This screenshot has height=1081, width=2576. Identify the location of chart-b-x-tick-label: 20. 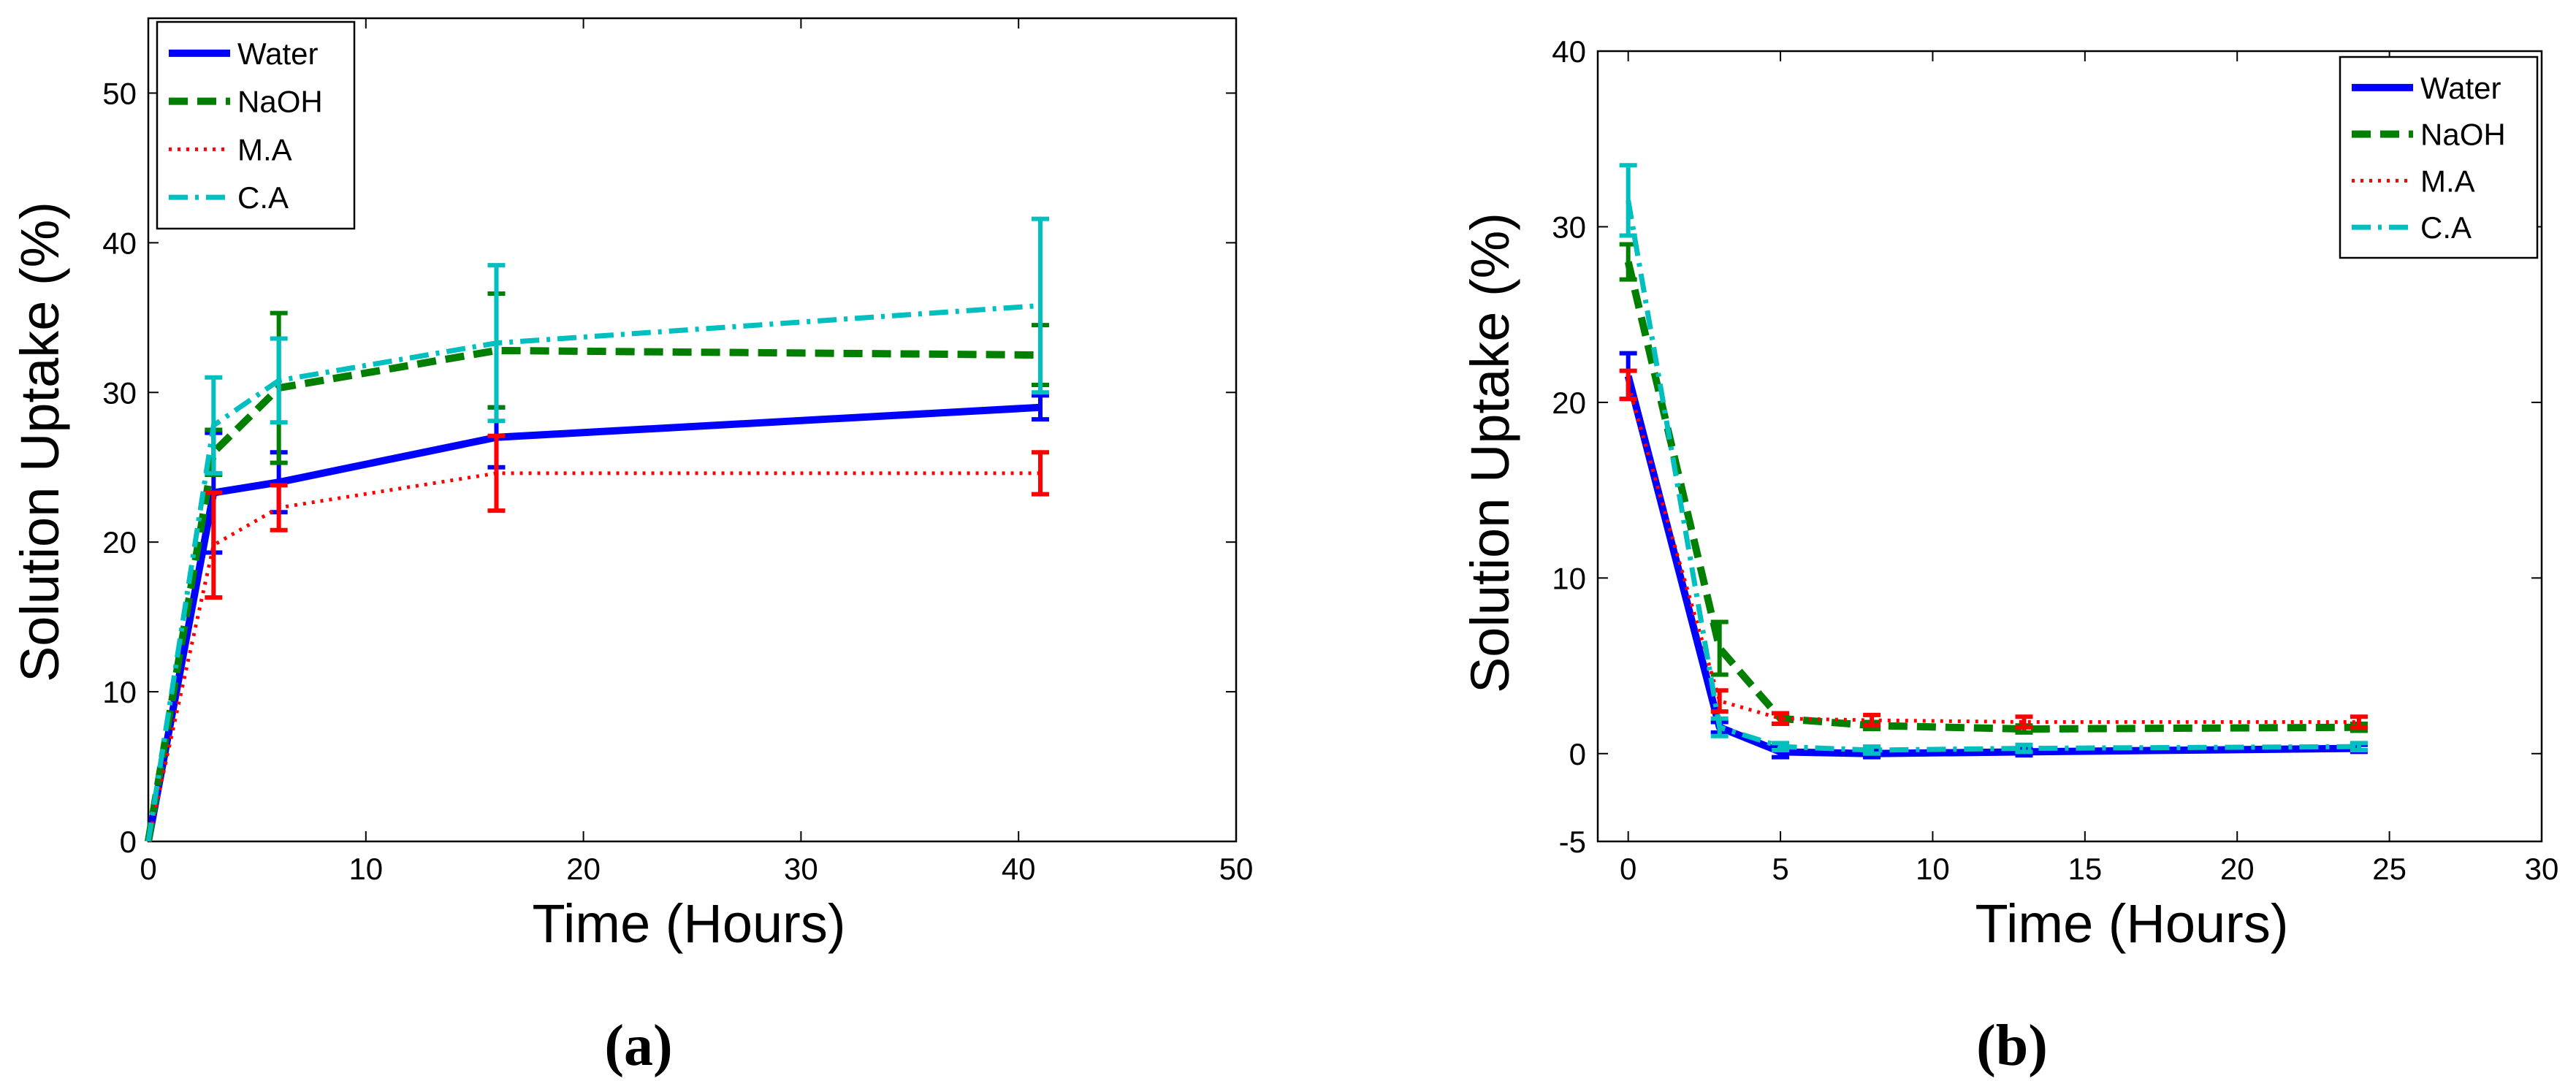
(2238, 869).